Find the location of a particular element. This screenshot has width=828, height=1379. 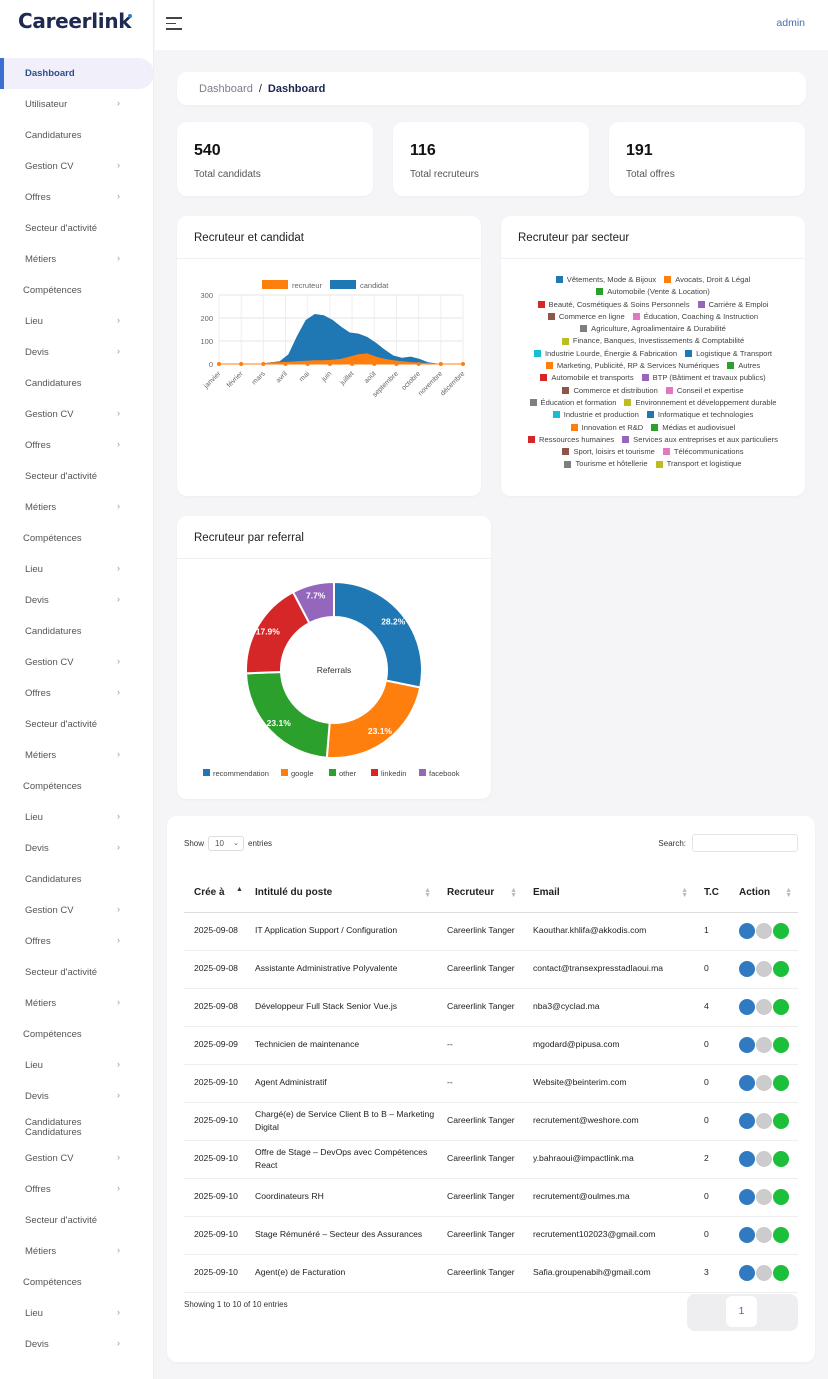

legend-item: Transport et logistique is located at coordinates (698, 463).